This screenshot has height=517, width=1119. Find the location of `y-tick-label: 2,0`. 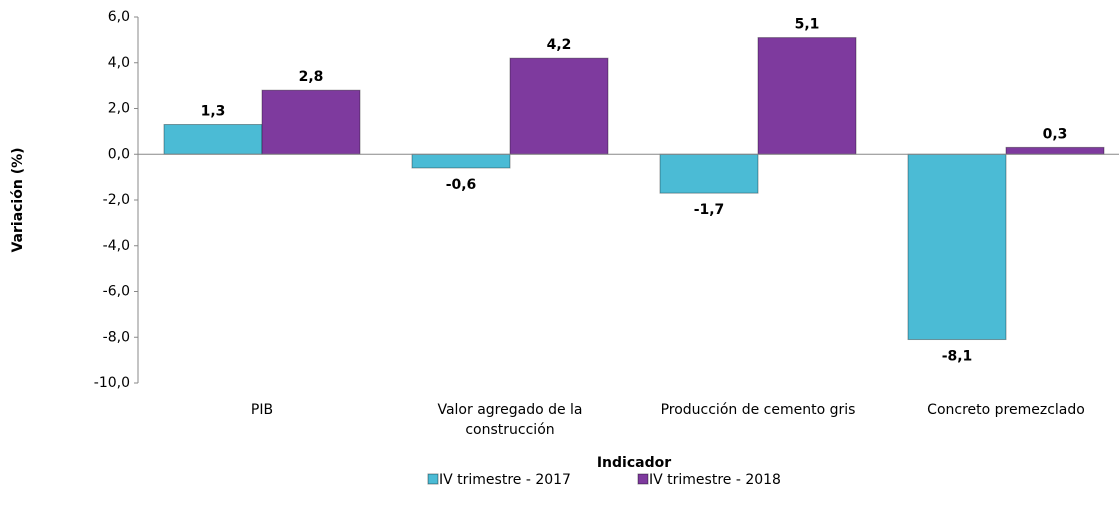

y-tick-label: 2,0 is located at coordinates (119, 109).